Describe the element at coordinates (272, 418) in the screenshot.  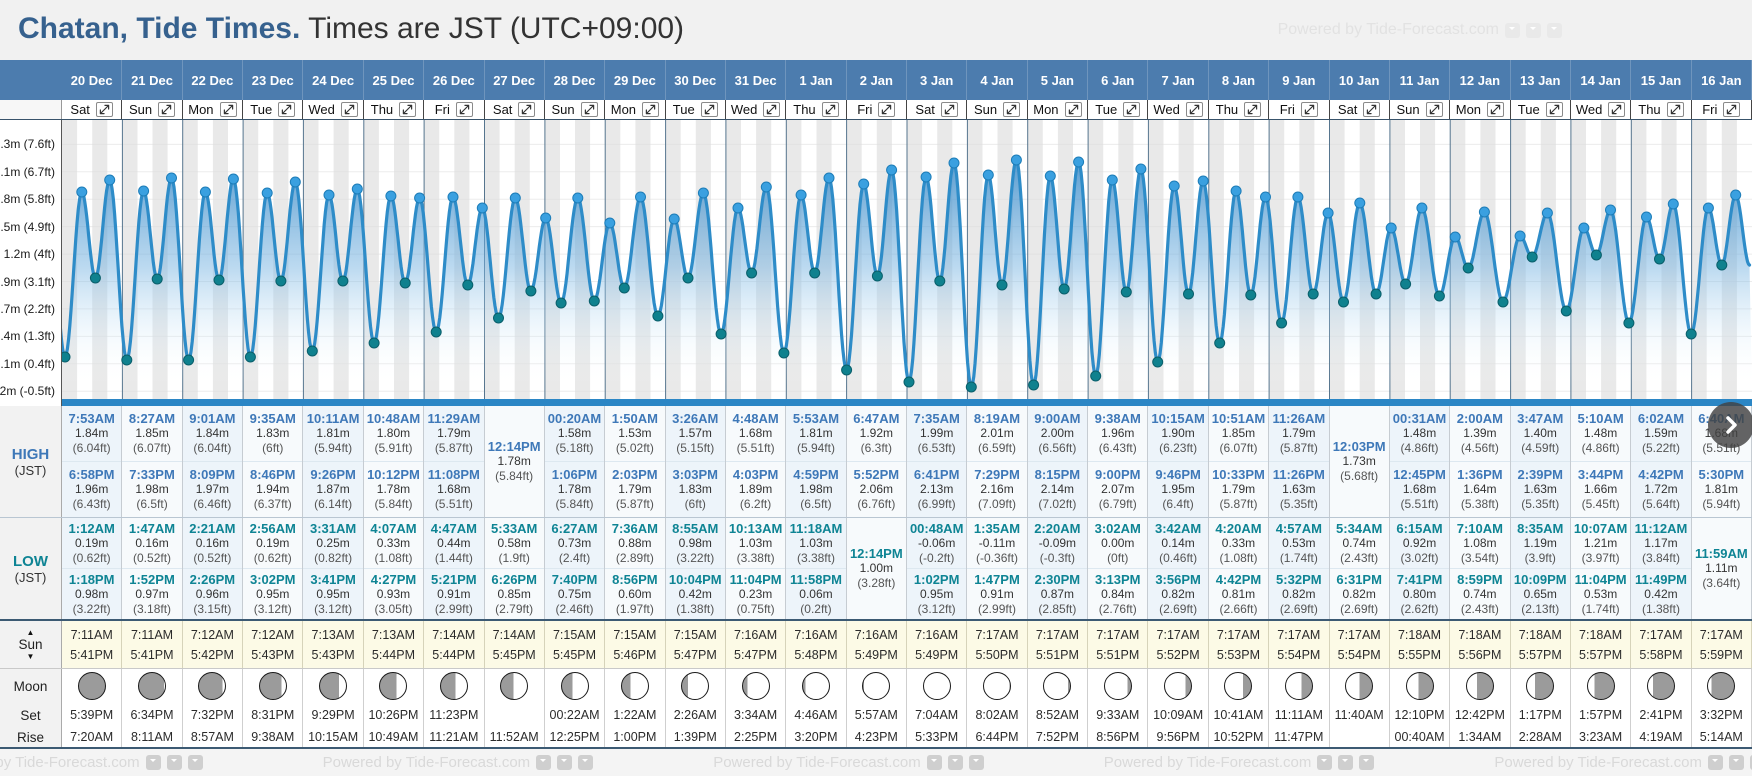
I see `high-tide-time: 9:35AM` at that location.